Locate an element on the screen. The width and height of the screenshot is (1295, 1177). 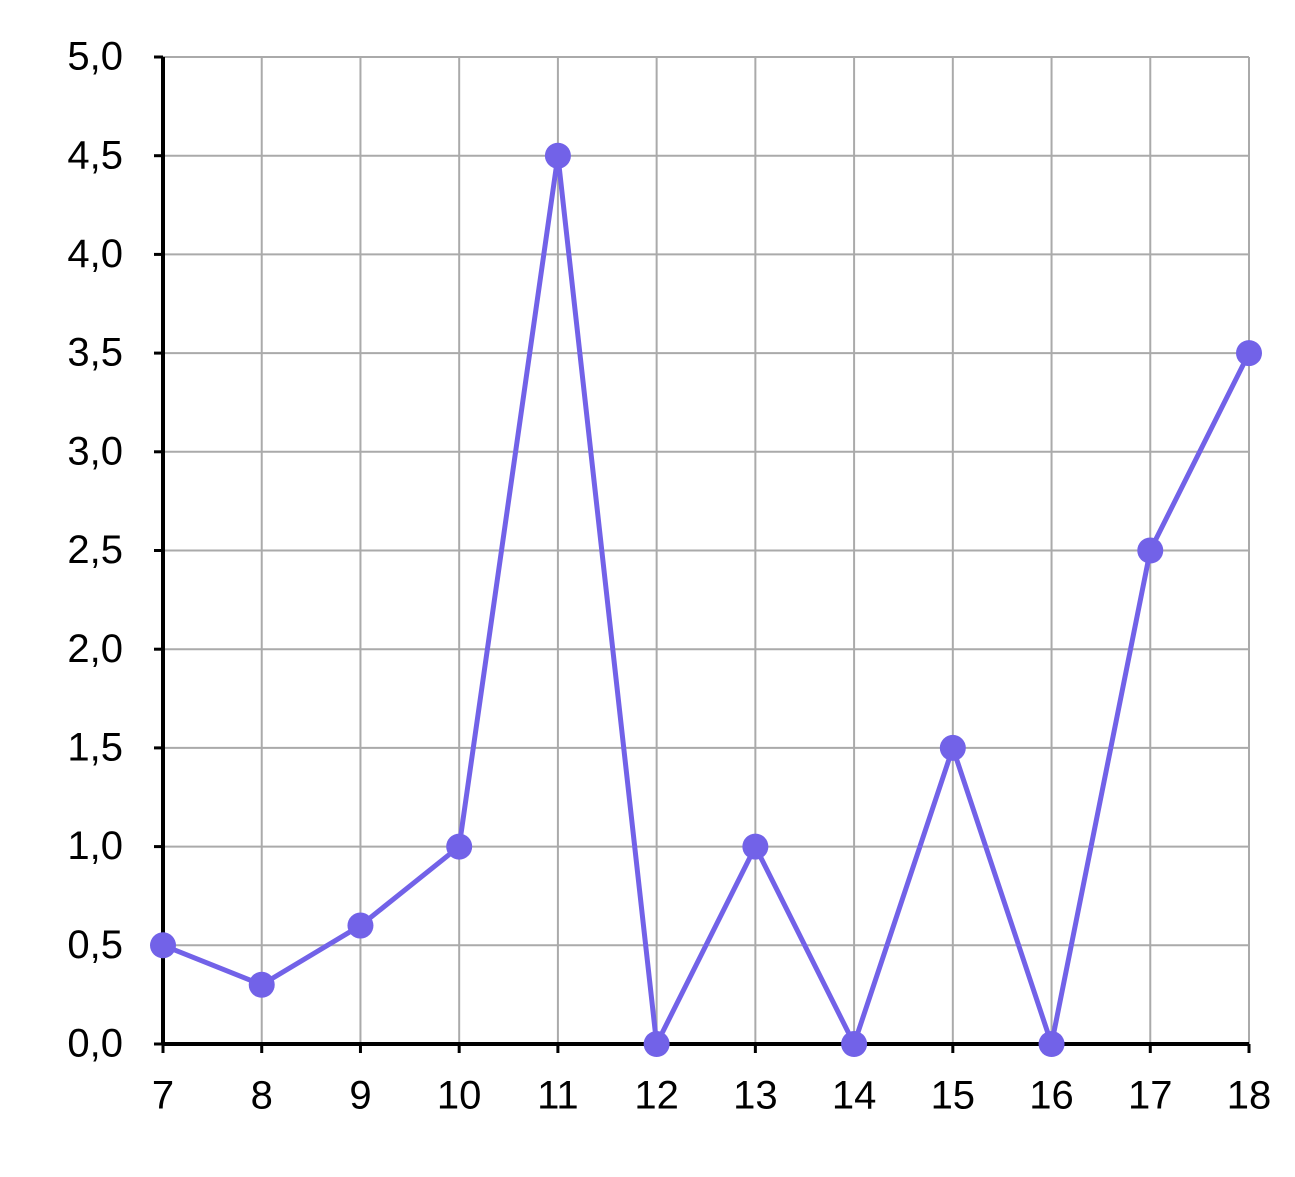
x-tick-label: 18 is located at coordinates (1249, 1096).